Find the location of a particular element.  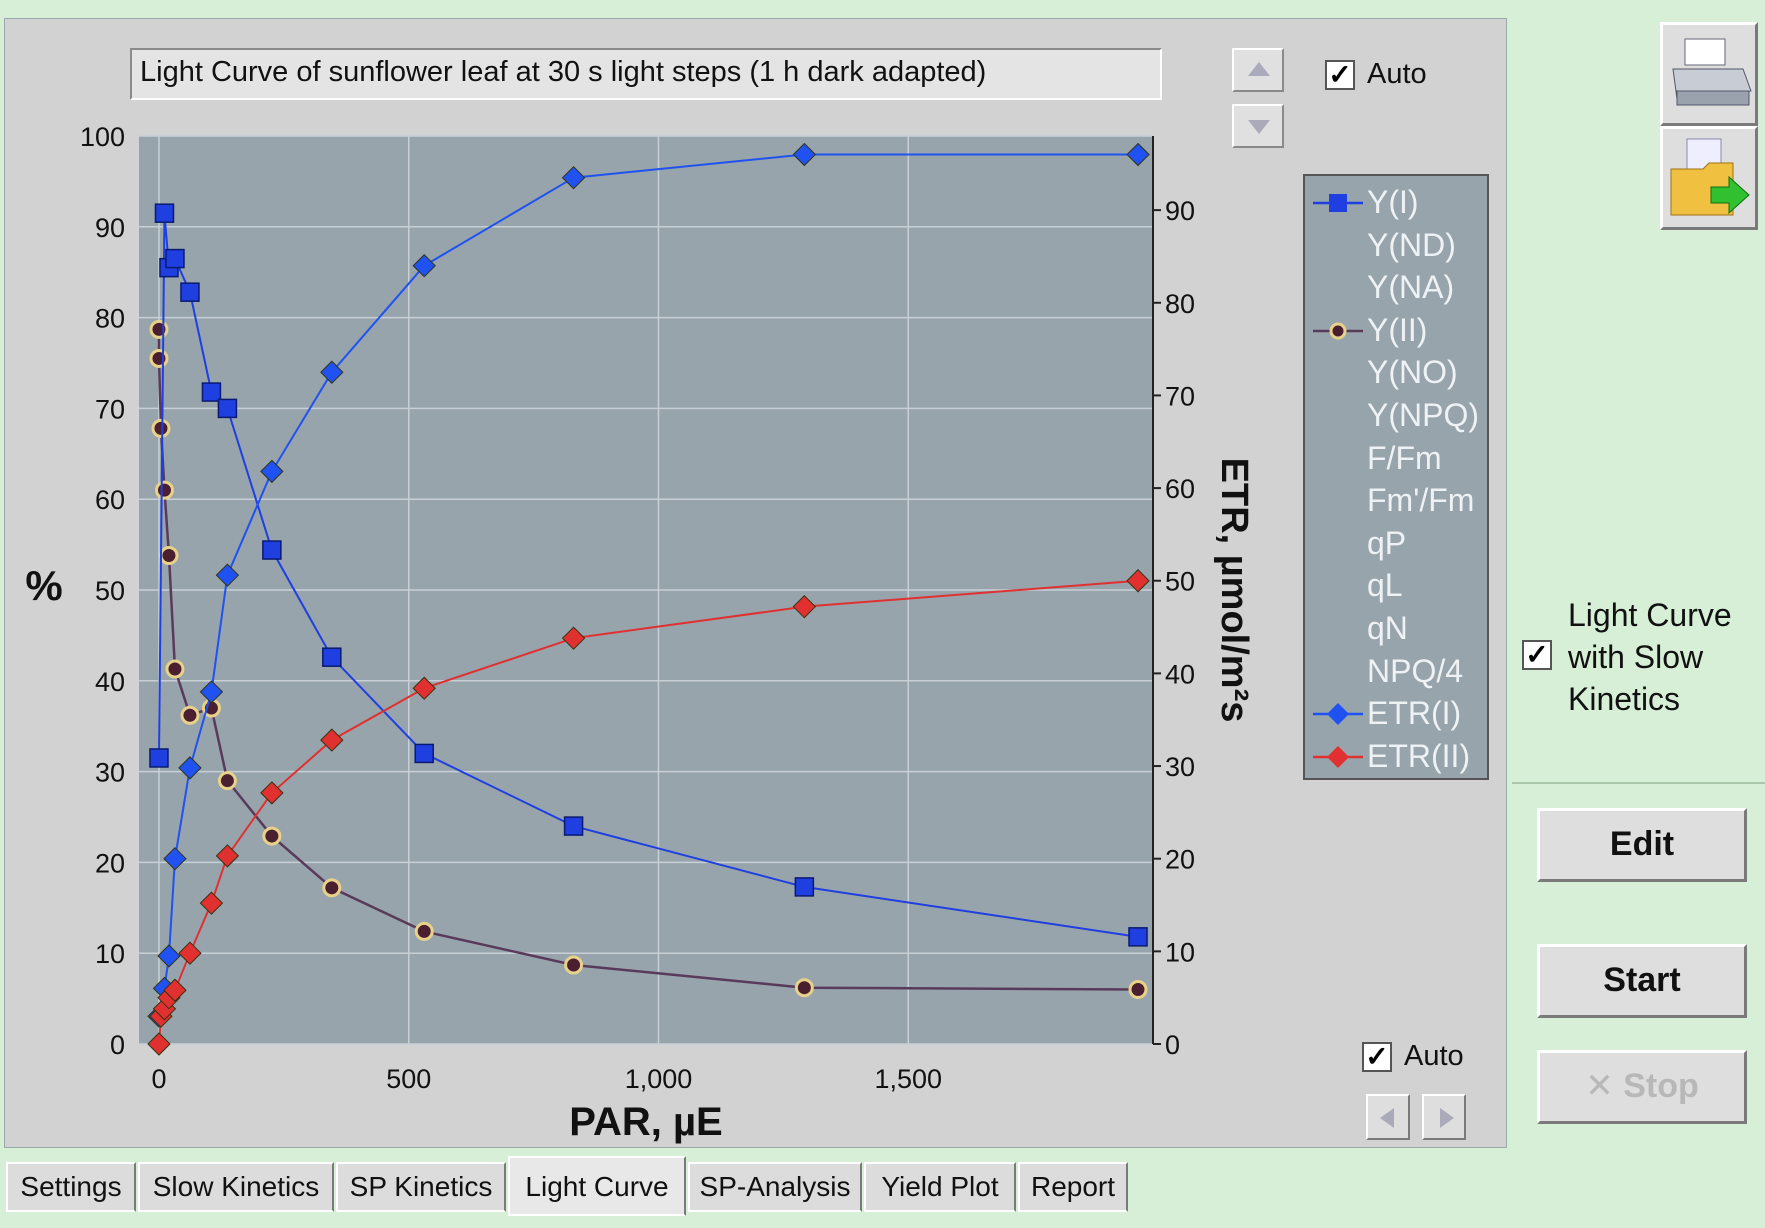

legend-item: Y(NO) is located at coordinates (1398, 373).